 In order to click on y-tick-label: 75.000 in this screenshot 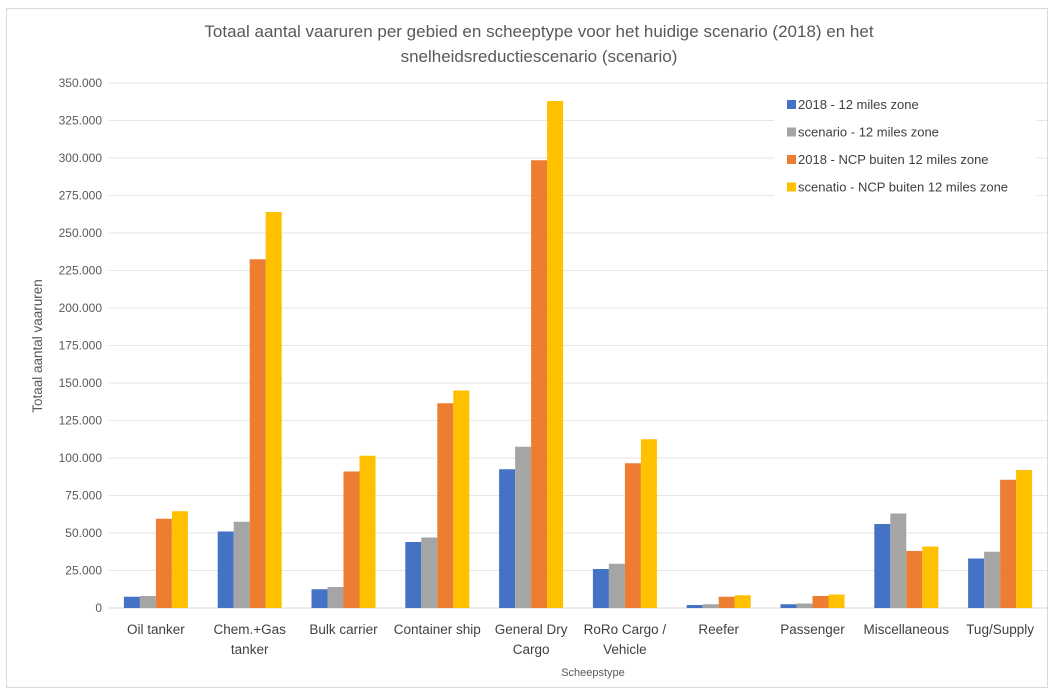, I will do `click(83, 496)`.